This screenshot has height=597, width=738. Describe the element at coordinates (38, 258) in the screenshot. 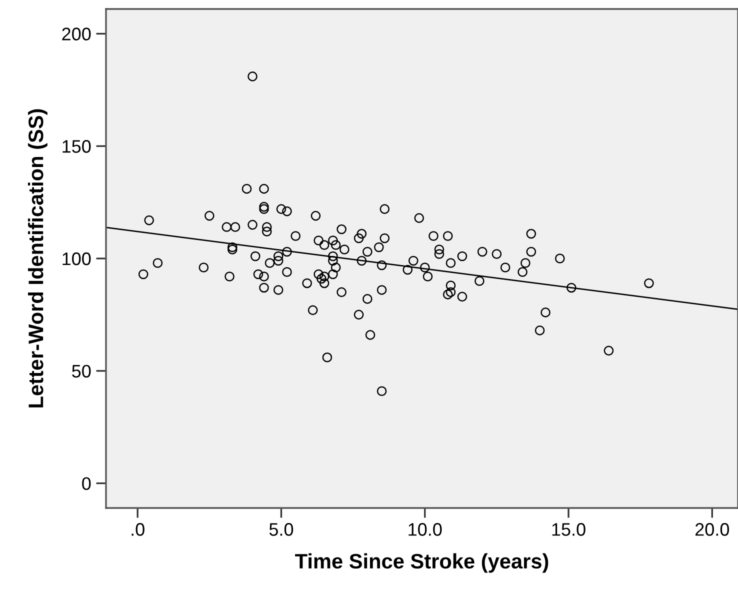

I see `y-axis-title: Letter-Word Identification (SS)` at that location.